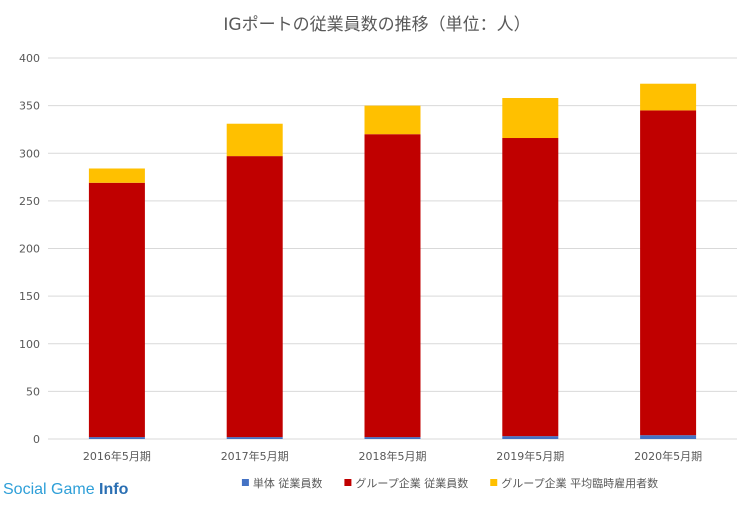 Image resolution: width=754 pixels, height=507 pixels. What do you see at coordinates (255, 456) in the screenshot?
I see `x-category-label: 2017年5月期` at bounding box center [255, 456].